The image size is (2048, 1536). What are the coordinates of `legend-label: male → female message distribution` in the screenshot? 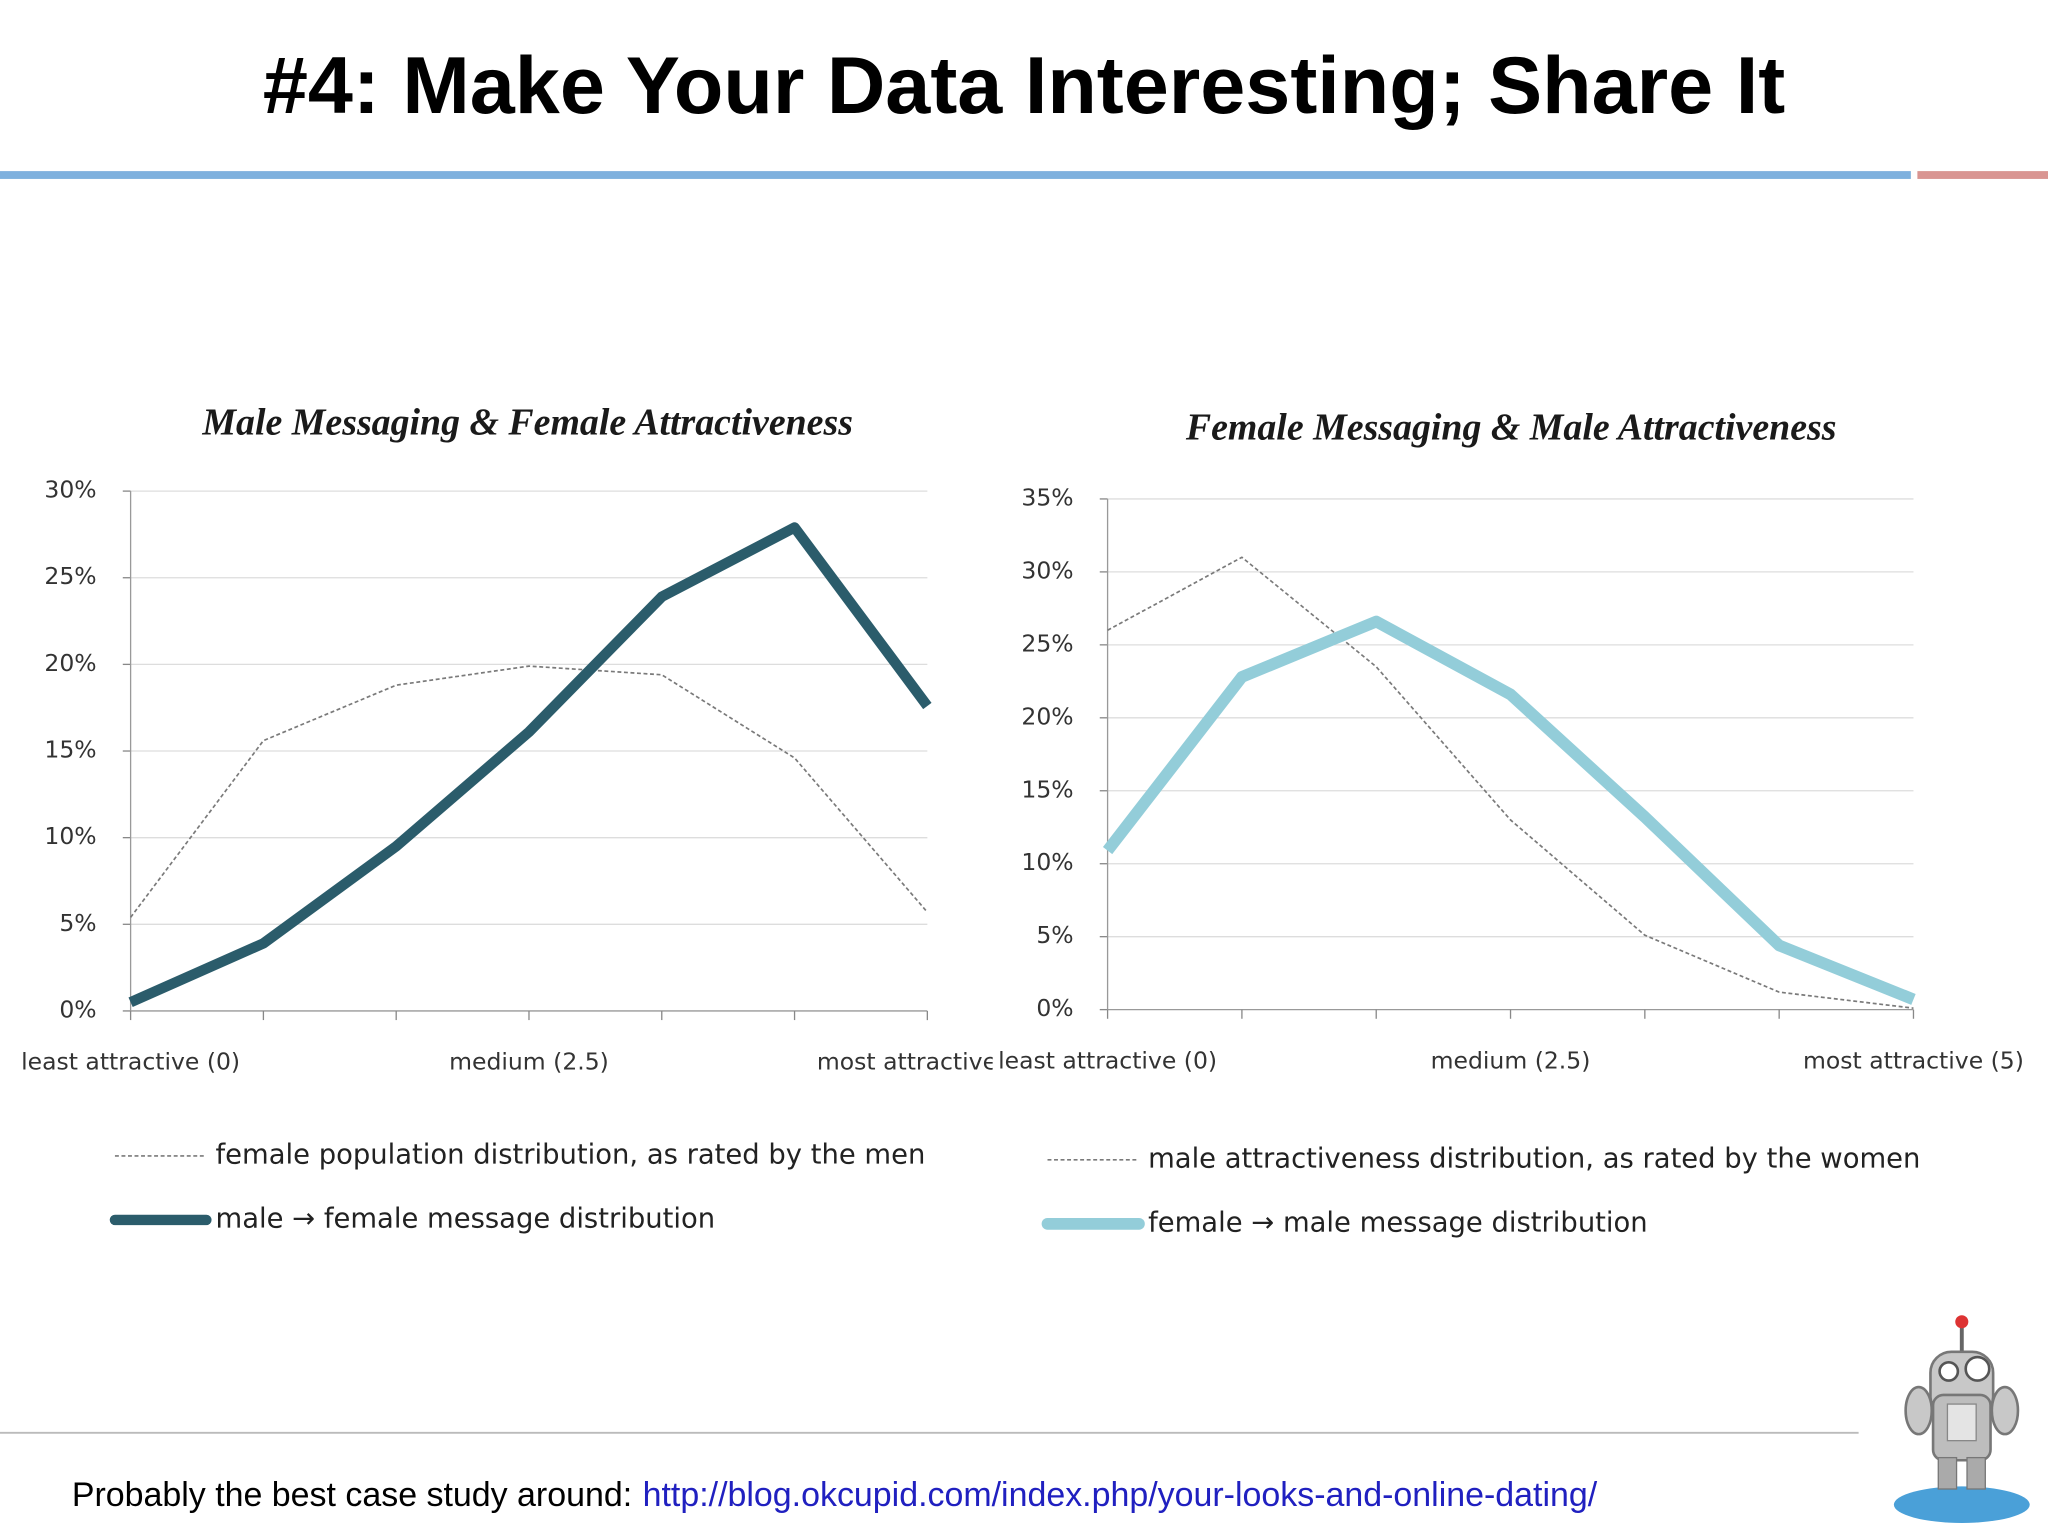 It's located at (466, 1218).